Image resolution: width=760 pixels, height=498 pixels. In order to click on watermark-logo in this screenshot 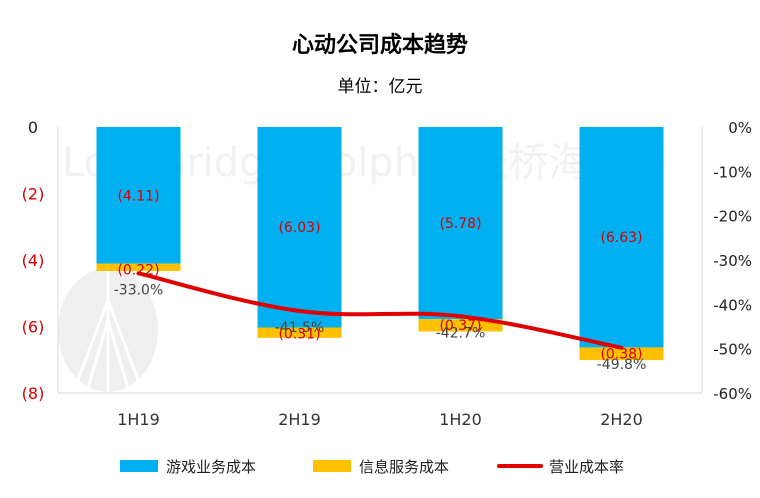, I will do `click(108, 330)`.